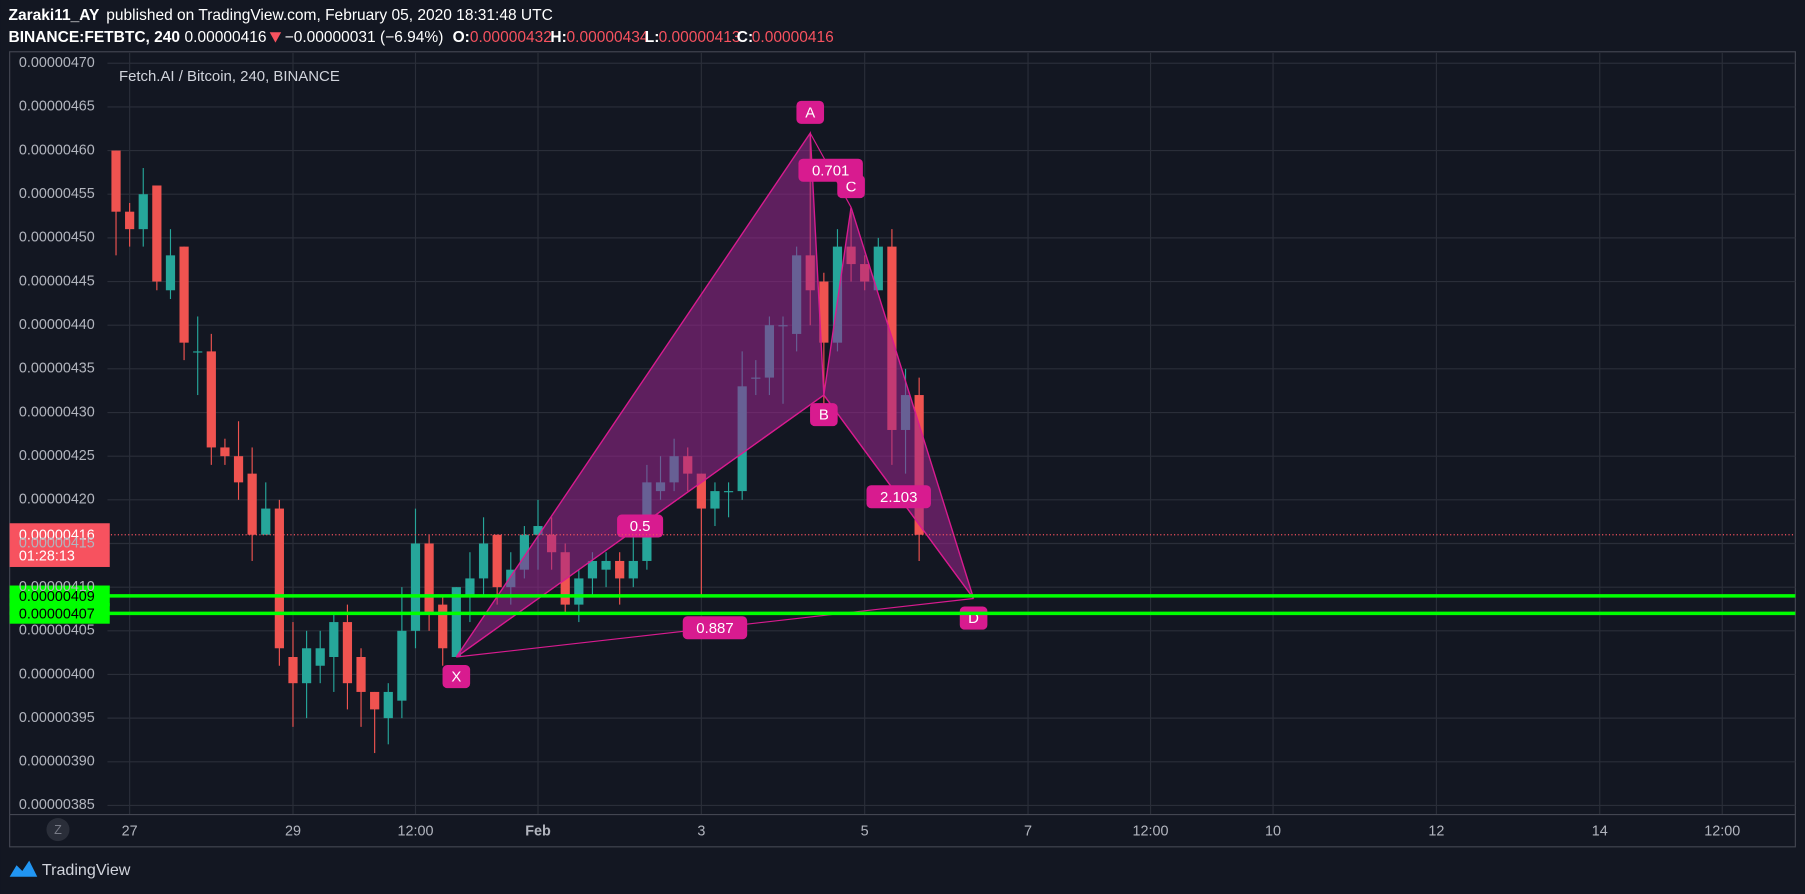 This screenshot has width=1805, height=894. Describe the element at coordinates (793, 37) in the screenshot. I see `ohlc-value: 0.00000416` at that location.